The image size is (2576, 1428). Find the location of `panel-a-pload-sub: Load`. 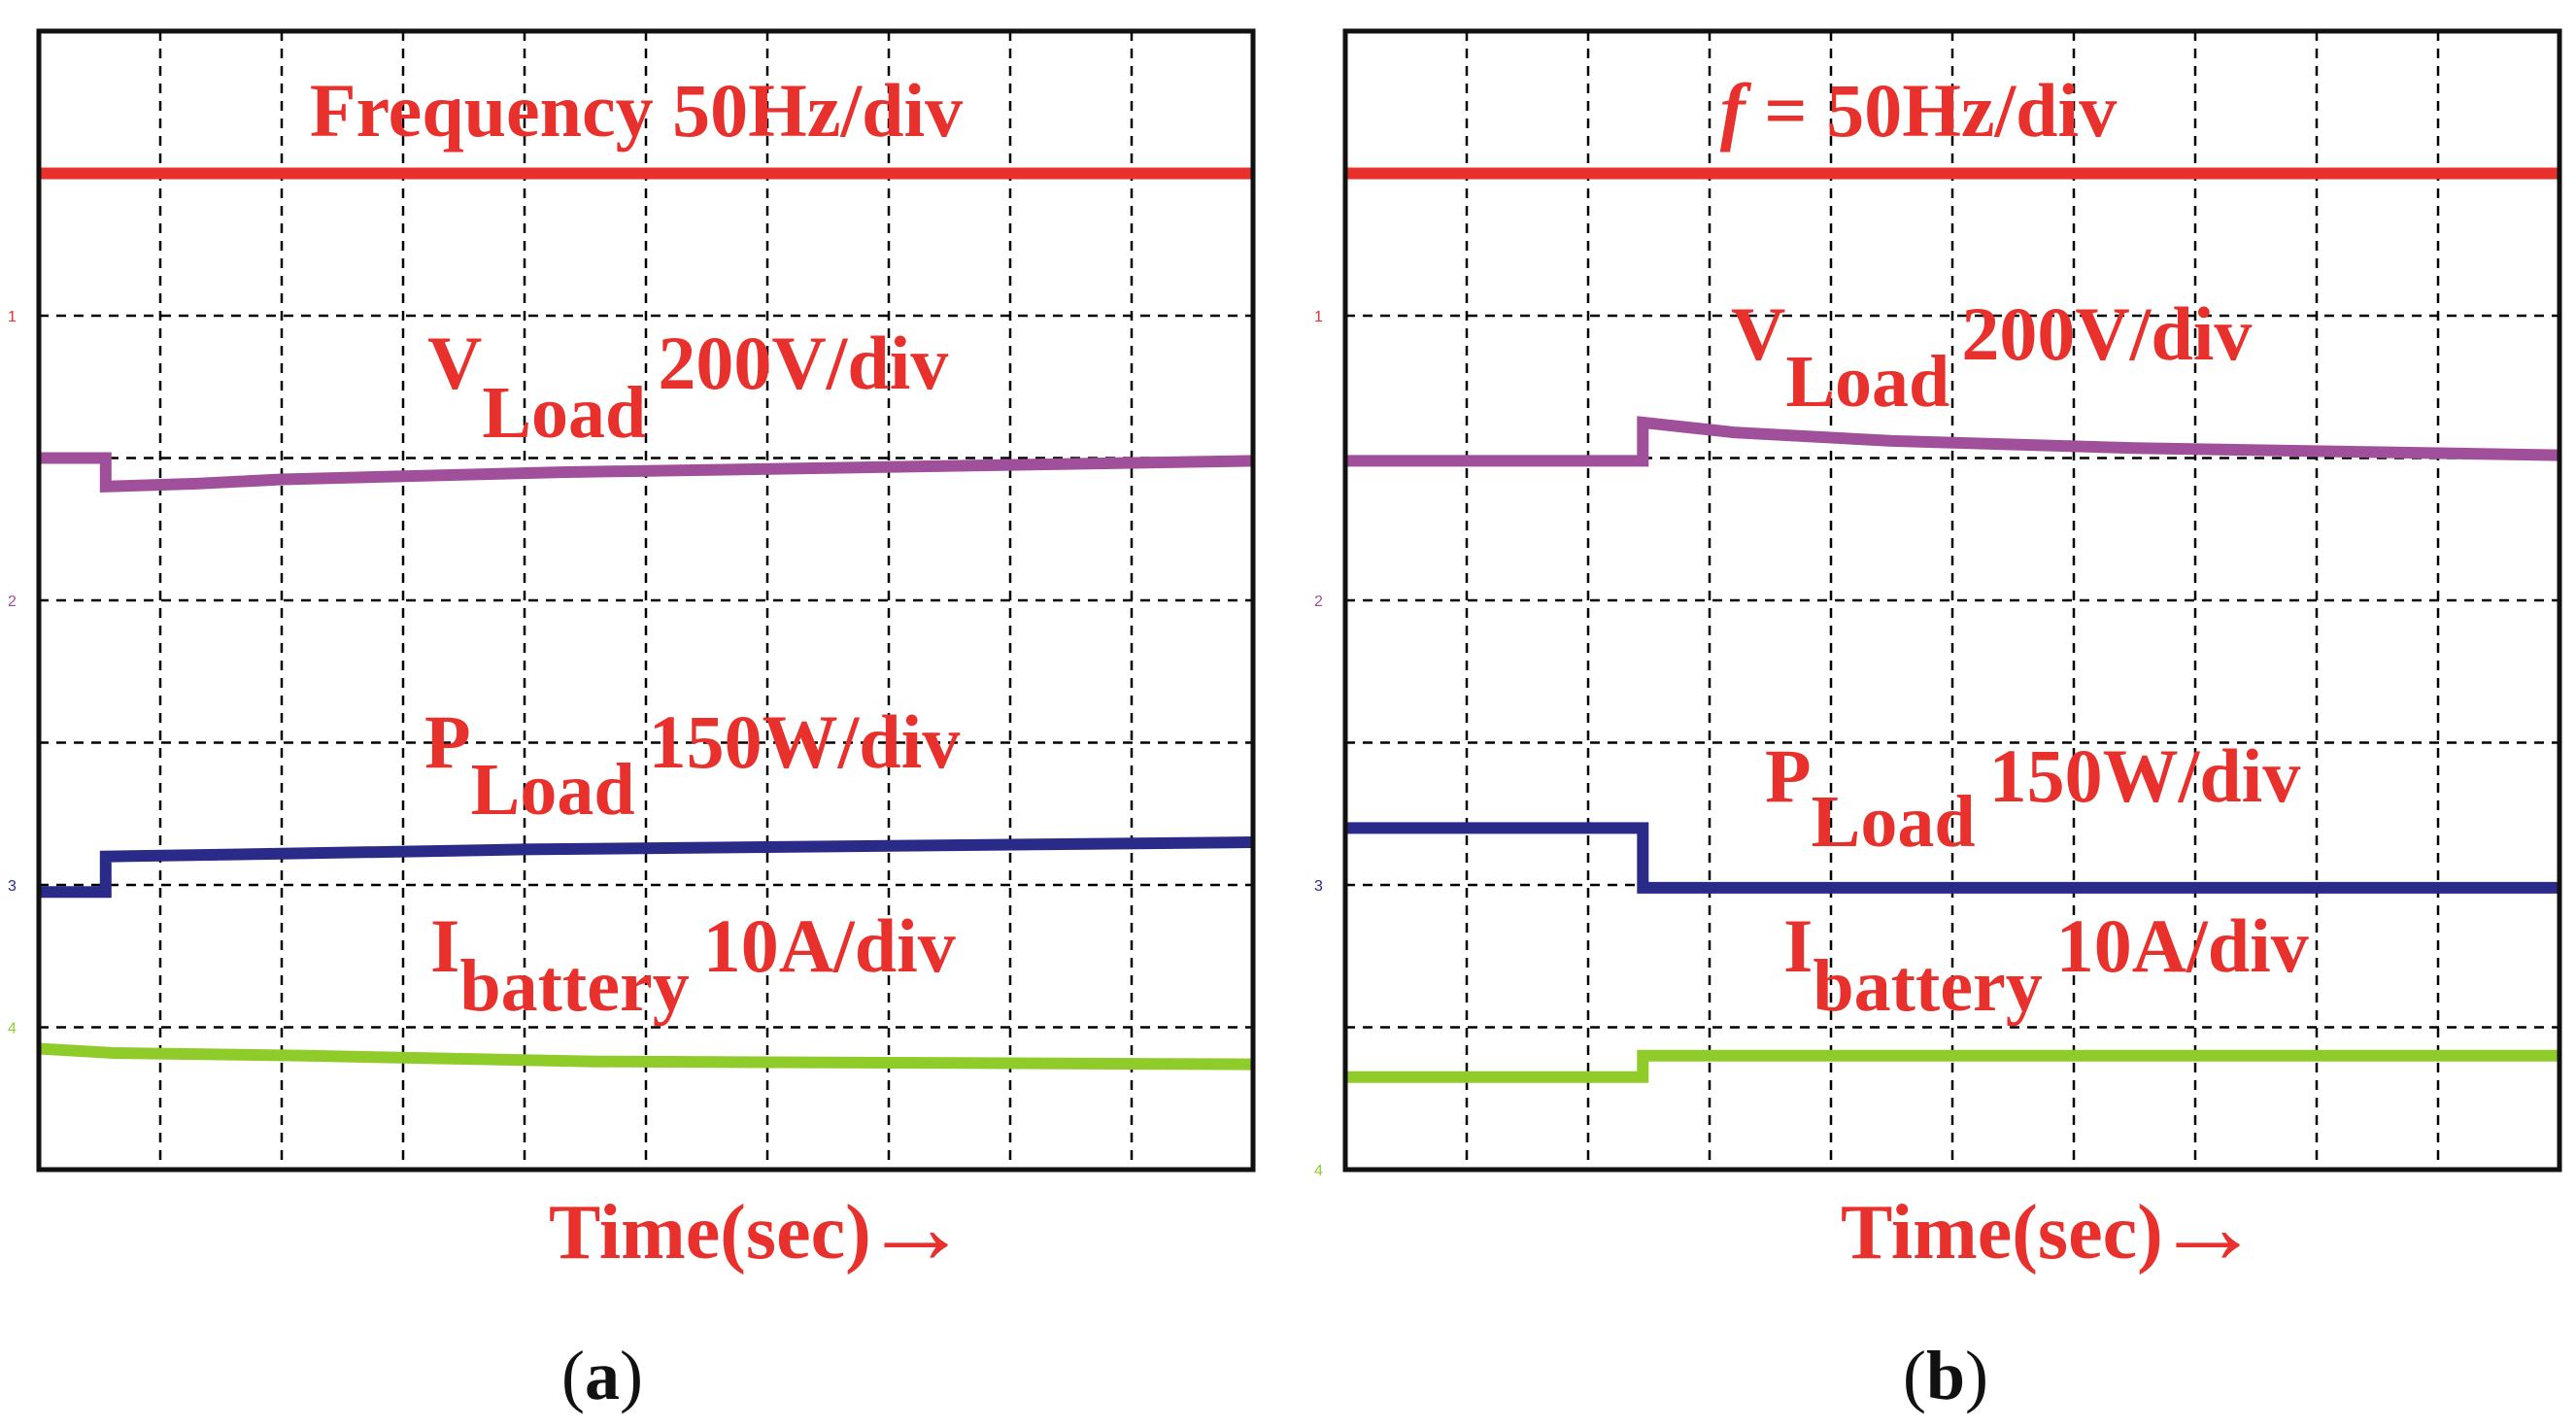

panel-a-pload-sub: Load is located at coordinates (553, 790).